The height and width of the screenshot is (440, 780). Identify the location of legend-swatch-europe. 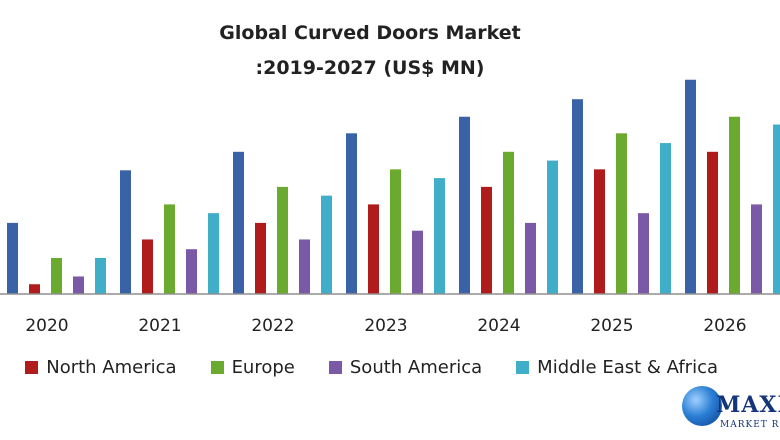
(217, 367).